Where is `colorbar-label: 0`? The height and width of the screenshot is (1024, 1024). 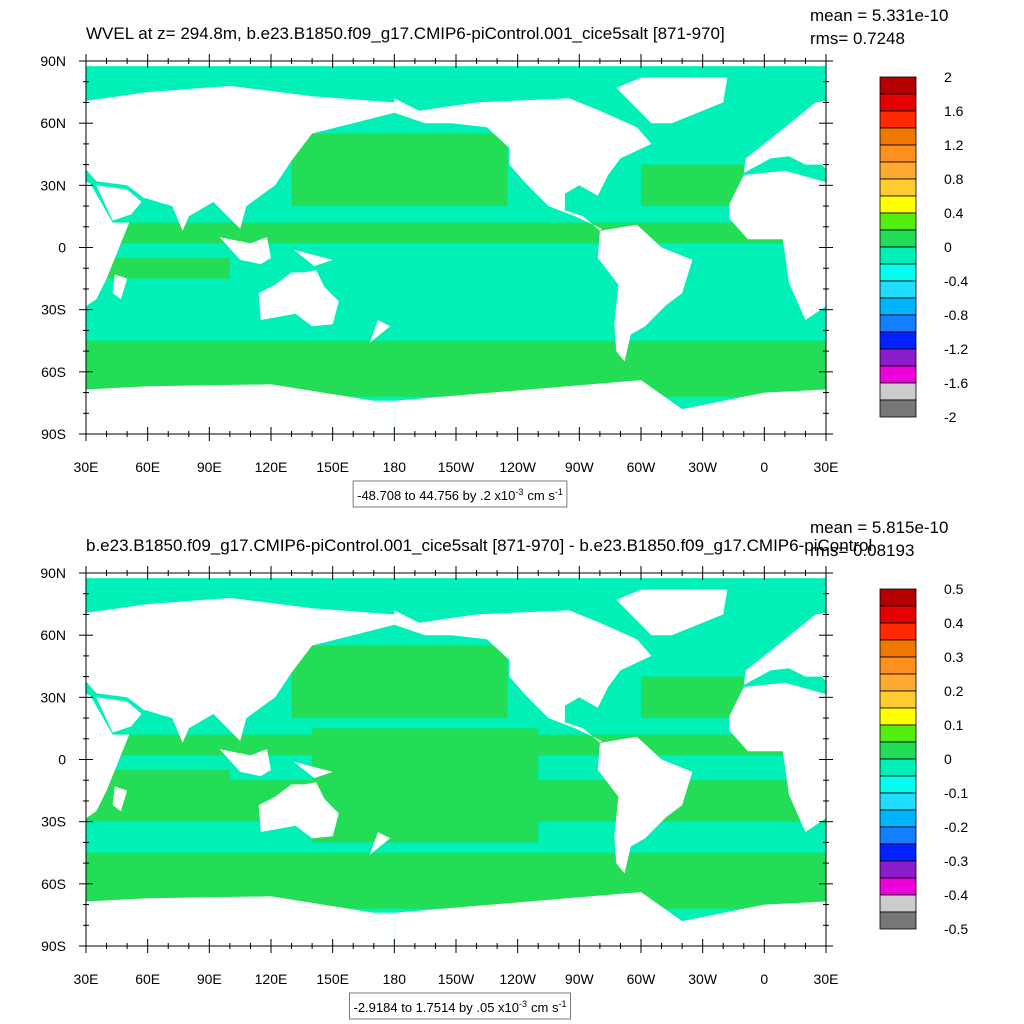
colorbar-label: 0 is located at coordinates (948, 759).